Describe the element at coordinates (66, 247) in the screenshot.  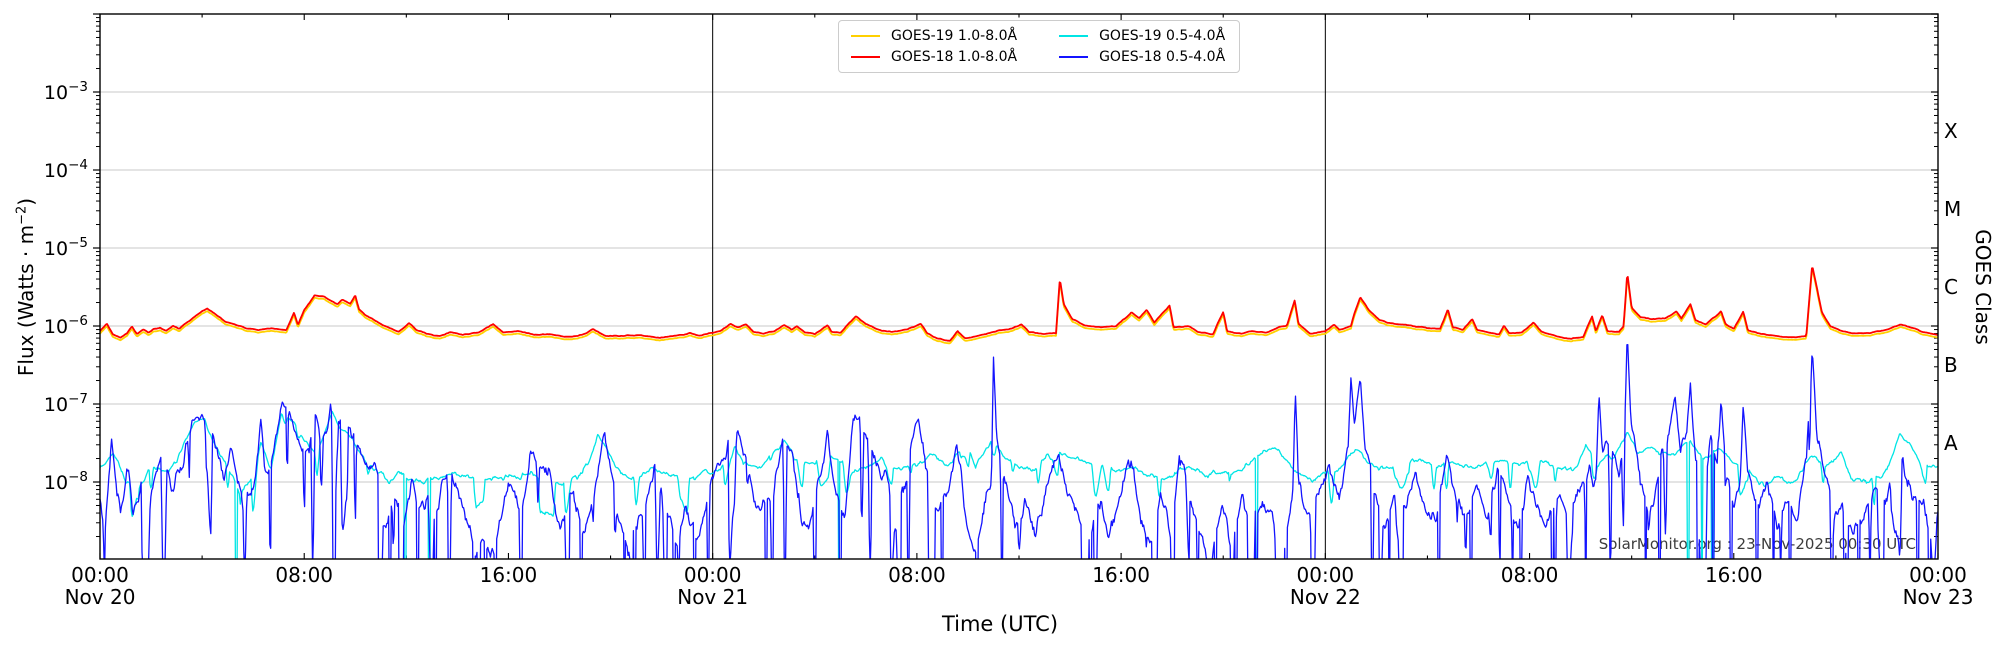
I see `y-tick-label: 10⁻⁵` at that location.